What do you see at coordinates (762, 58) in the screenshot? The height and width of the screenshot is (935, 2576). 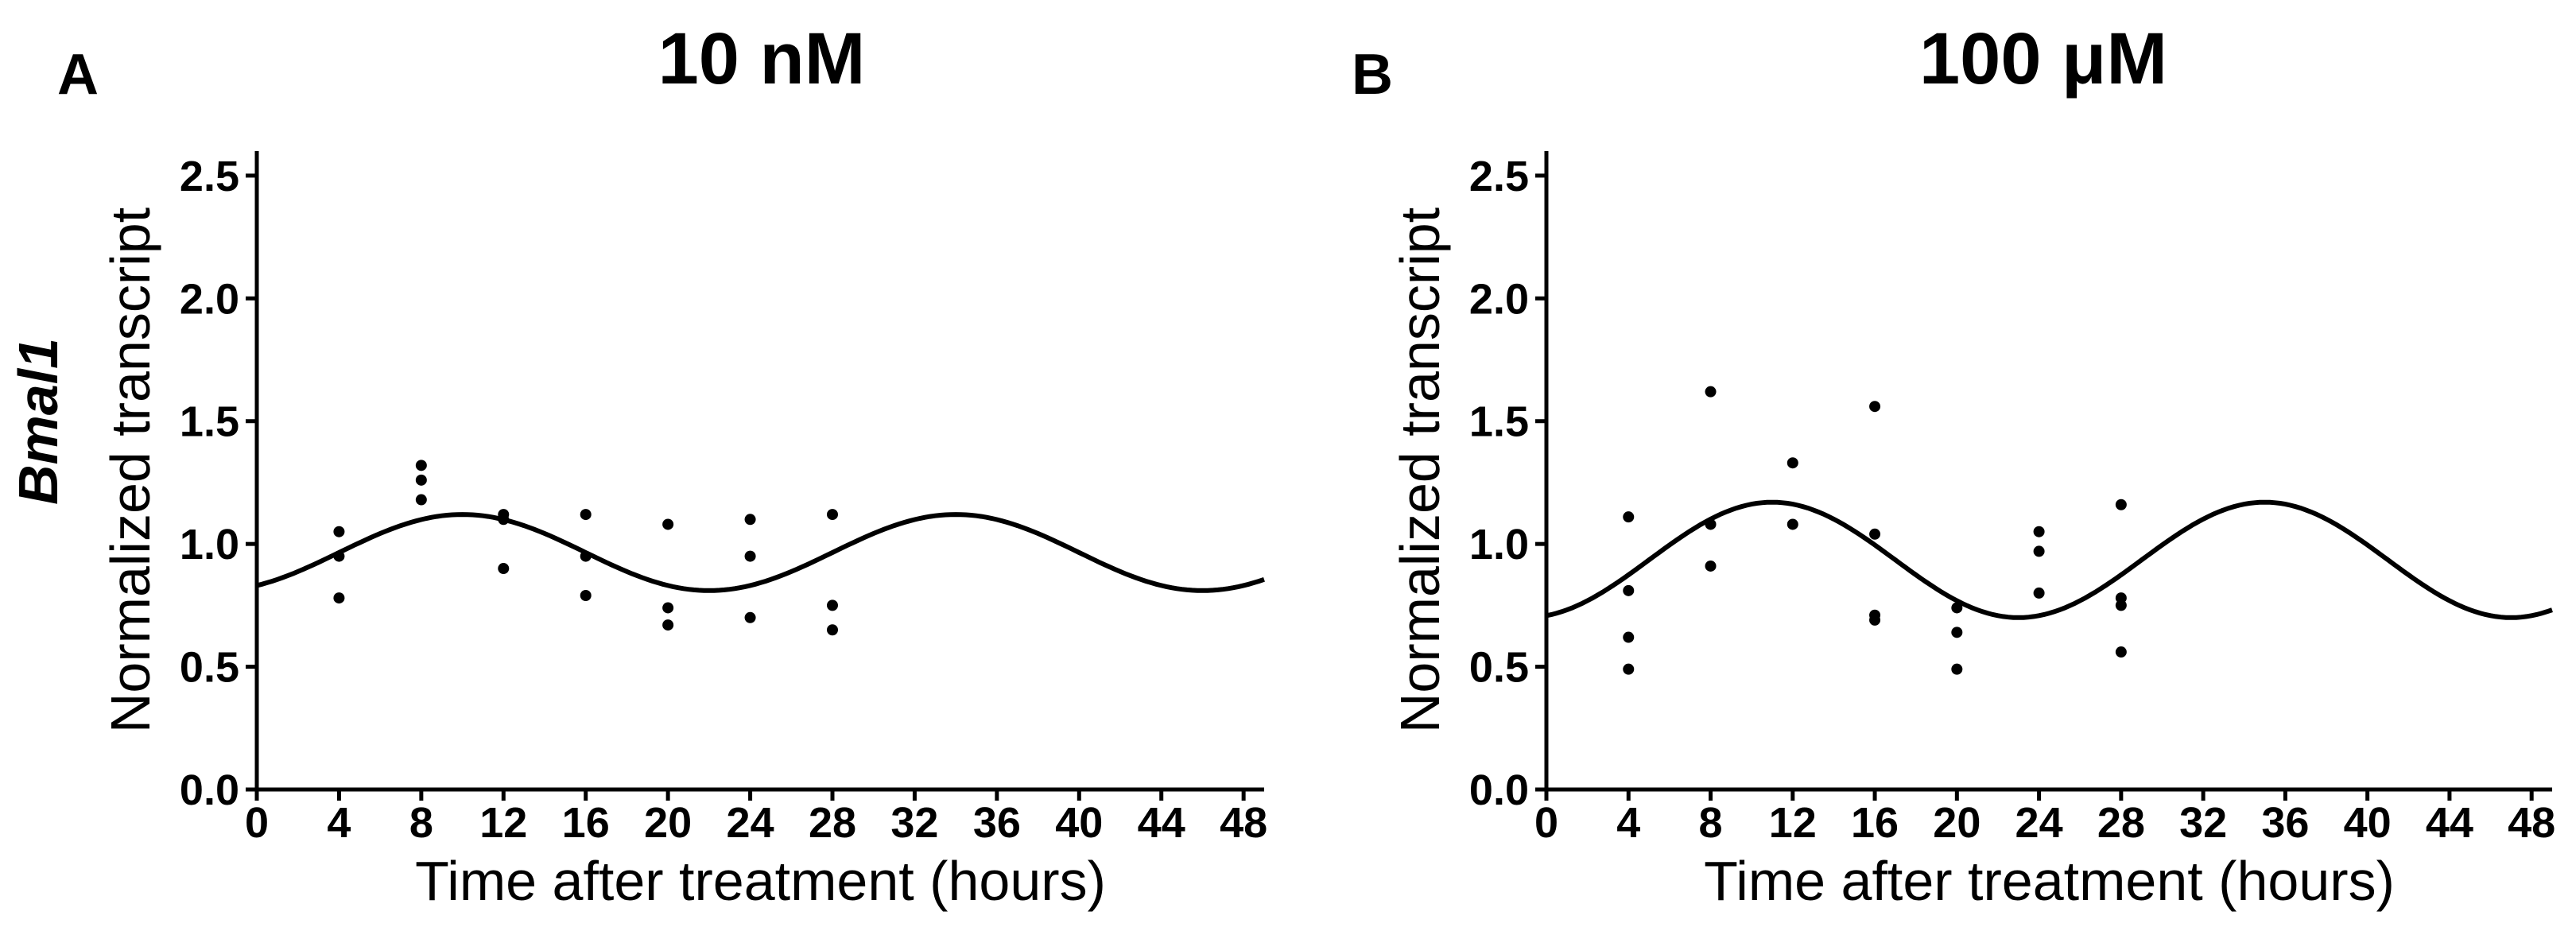 I see `chart-title: 10 nM` at bounding box center [762, 58].